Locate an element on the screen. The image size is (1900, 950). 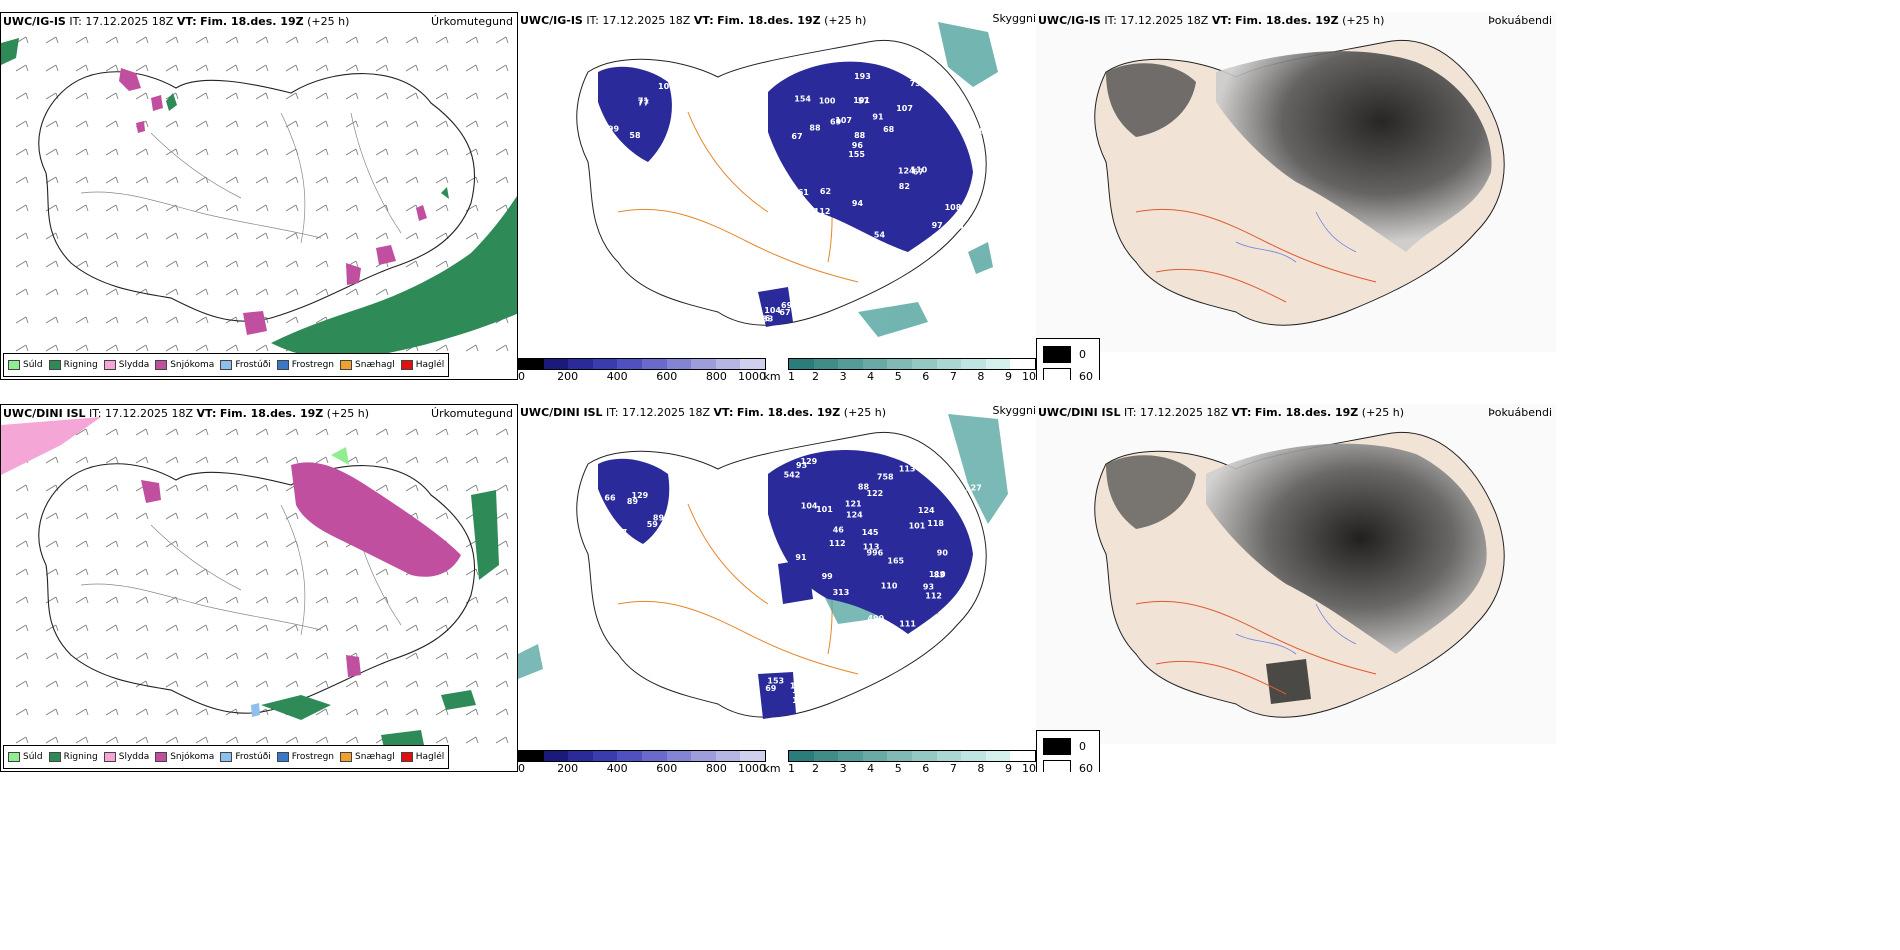
fog-map is located at coordinates (1296, 182).